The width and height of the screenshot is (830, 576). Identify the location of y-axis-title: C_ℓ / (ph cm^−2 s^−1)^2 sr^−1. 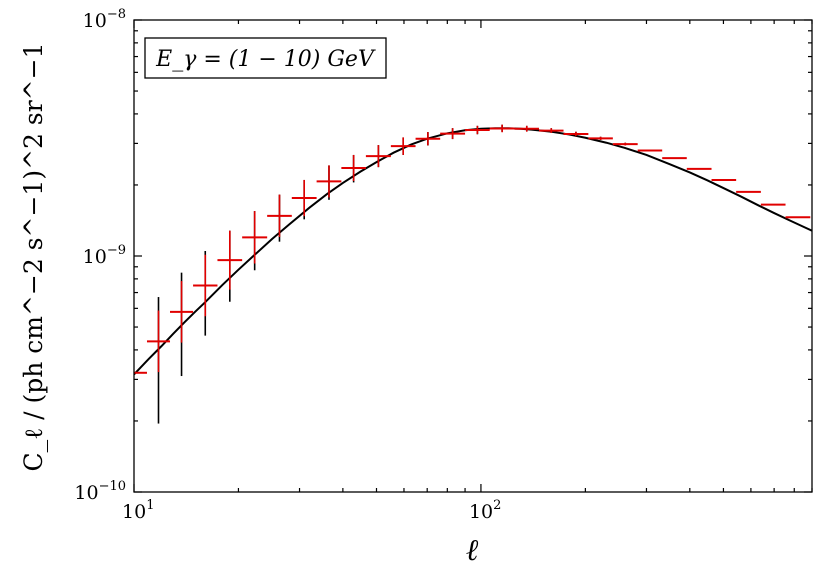
(33, 257).